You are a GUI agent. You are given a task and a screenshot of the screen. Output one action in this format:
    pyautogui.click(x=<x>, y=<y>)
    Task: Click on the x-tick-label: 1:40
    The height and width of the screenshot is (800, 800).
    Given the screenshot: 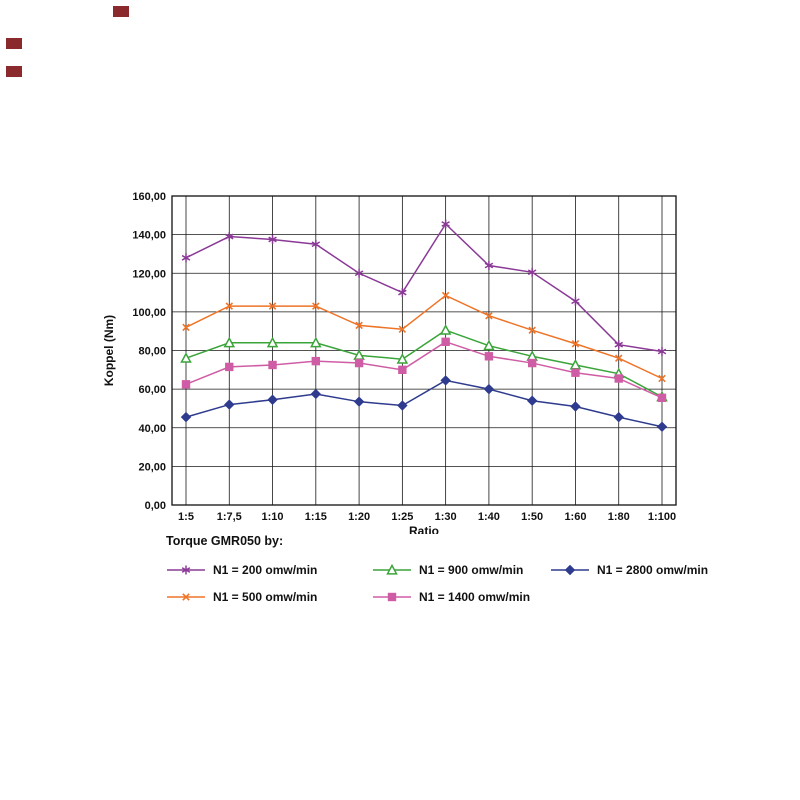 What is the action you would take?
    pyautogui.click(x=489, y=517)
    